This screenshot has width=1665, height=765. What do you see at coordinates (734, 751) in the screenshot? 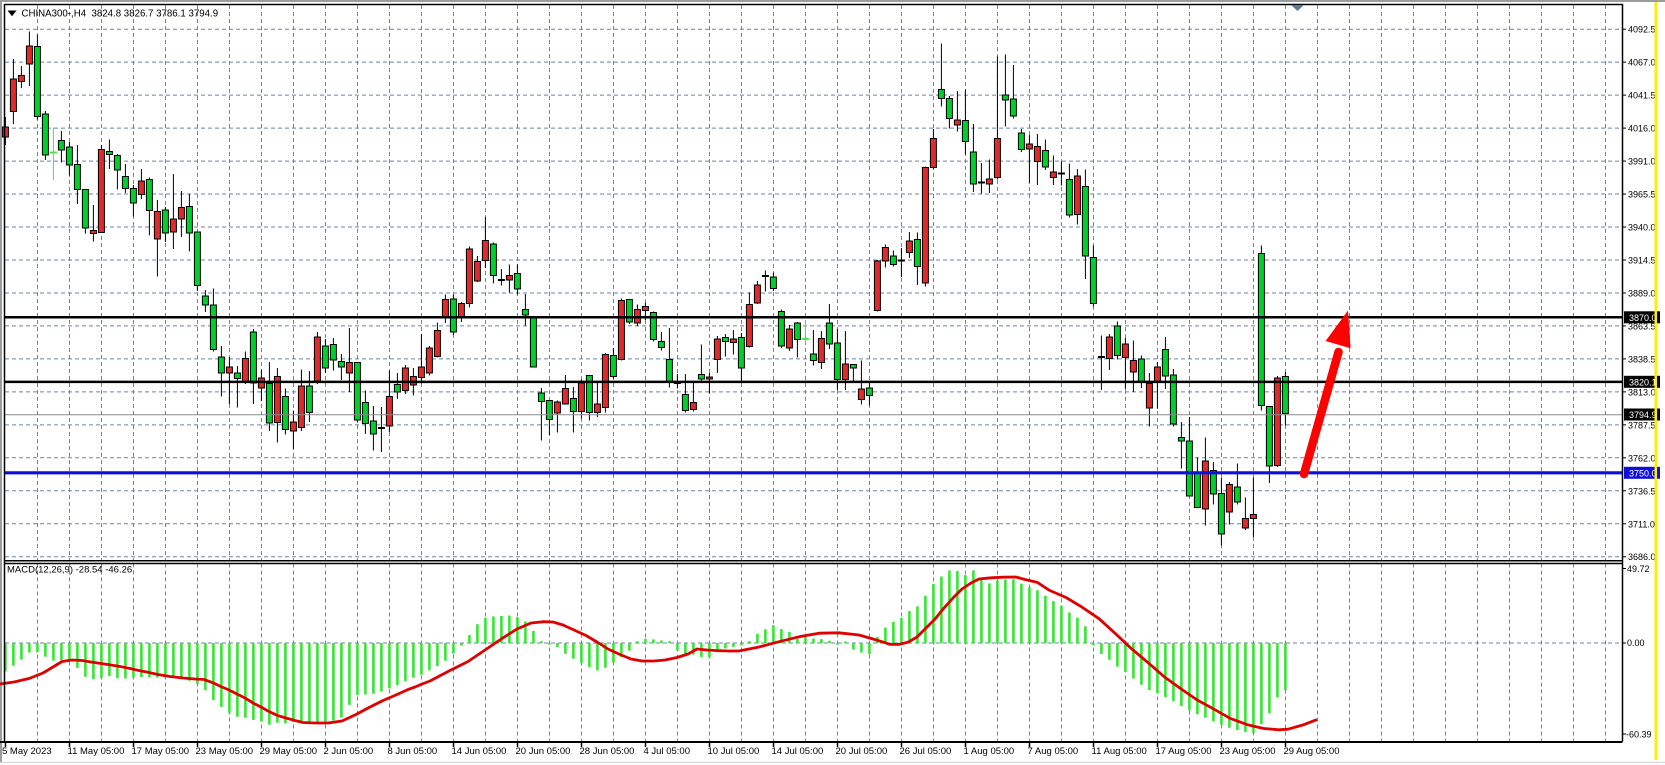
I see `svg-text: 10 Jul 05:00` at bounding box center [734, 751].